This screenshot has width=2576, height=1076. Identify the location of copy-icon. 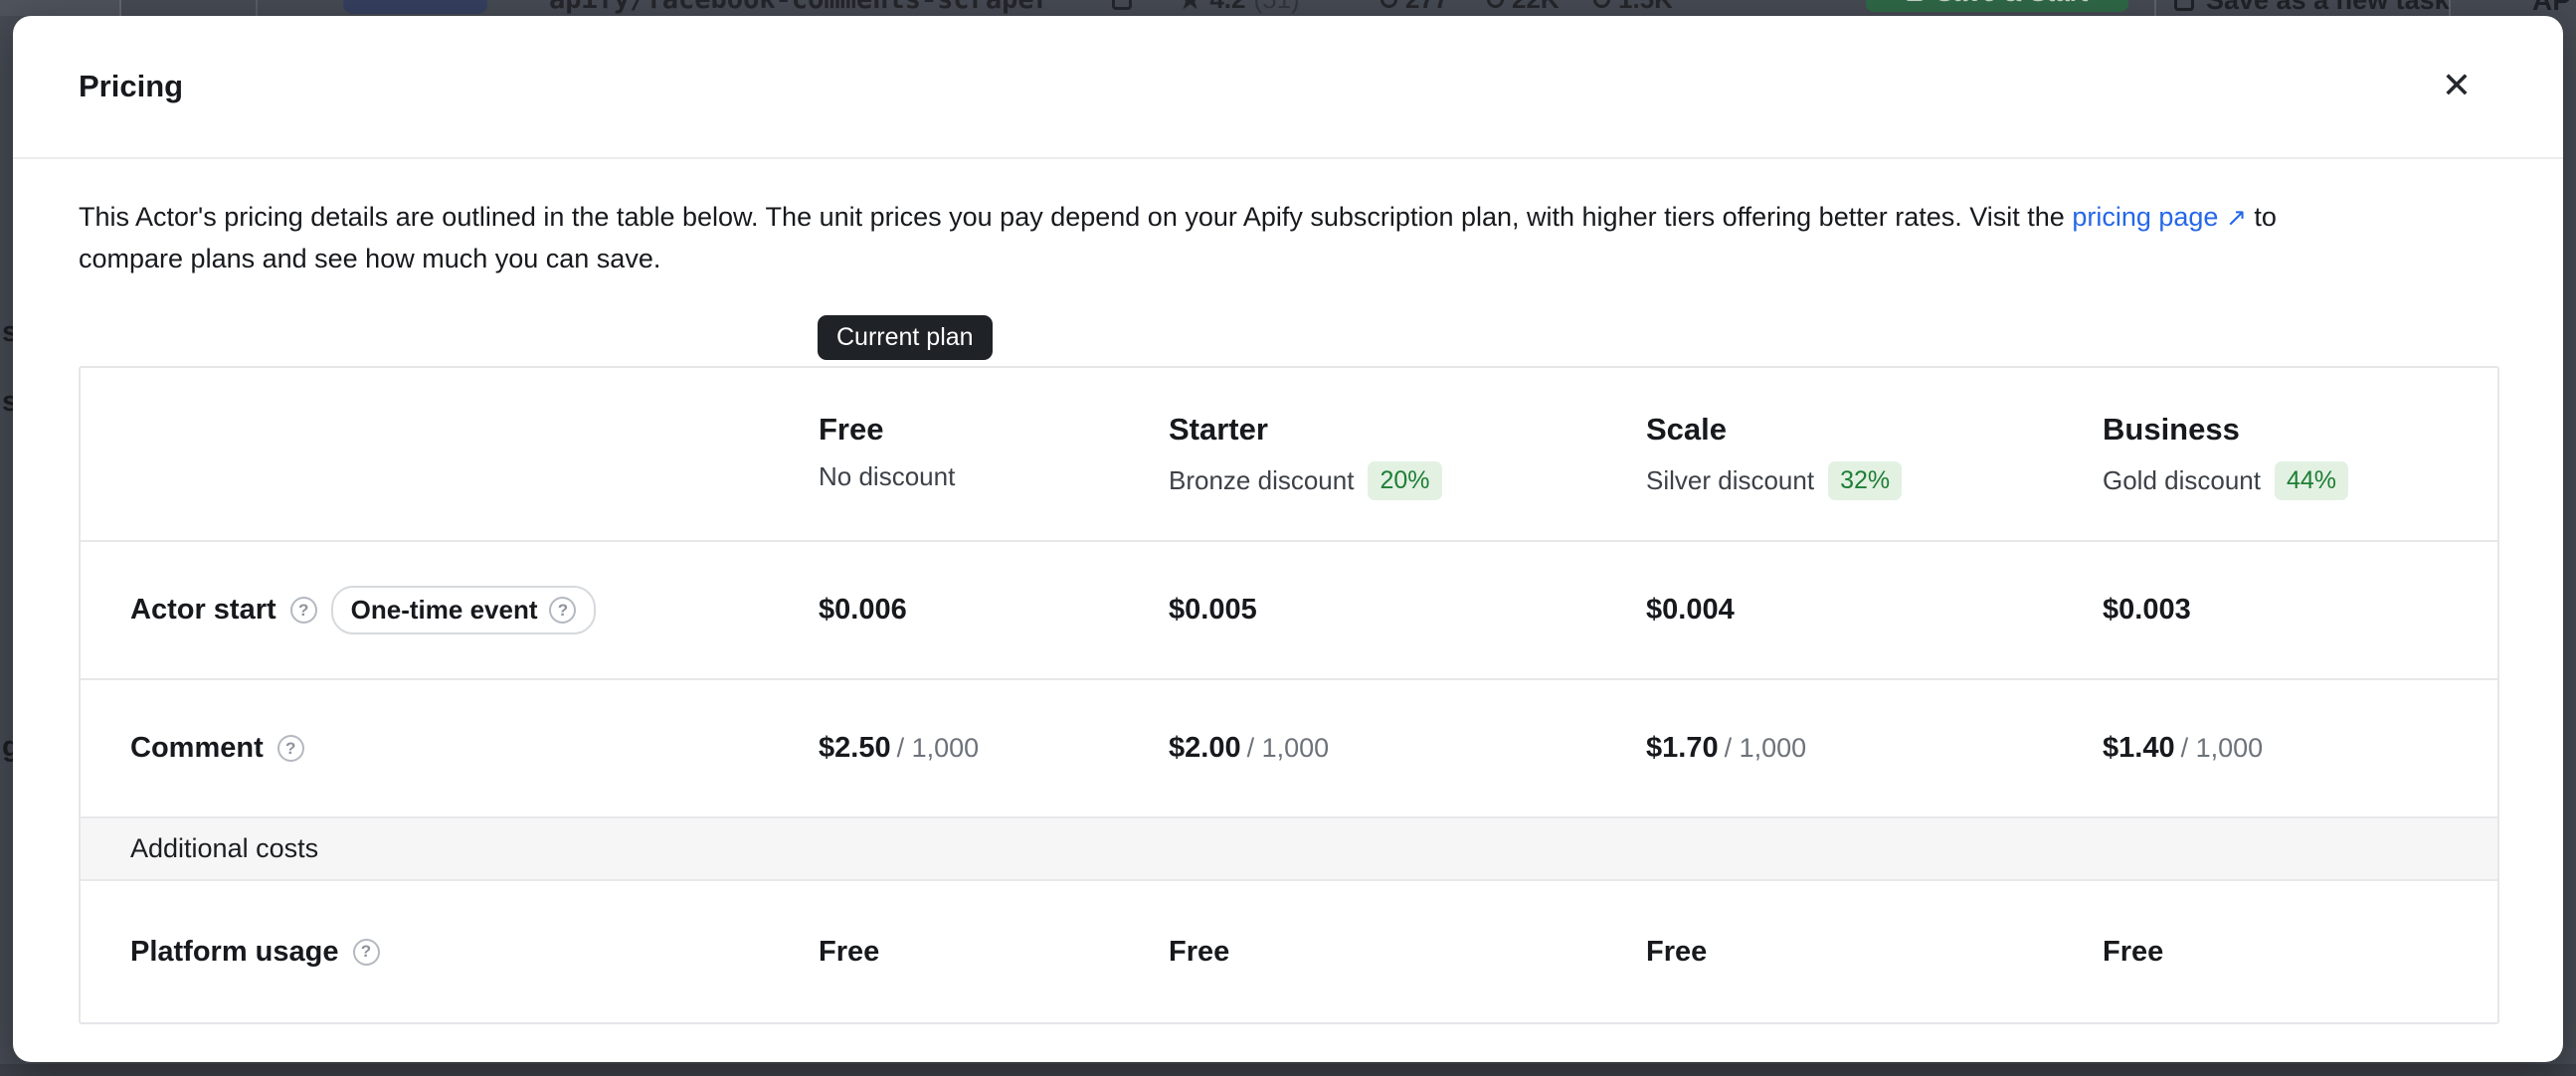
(1122, 5).